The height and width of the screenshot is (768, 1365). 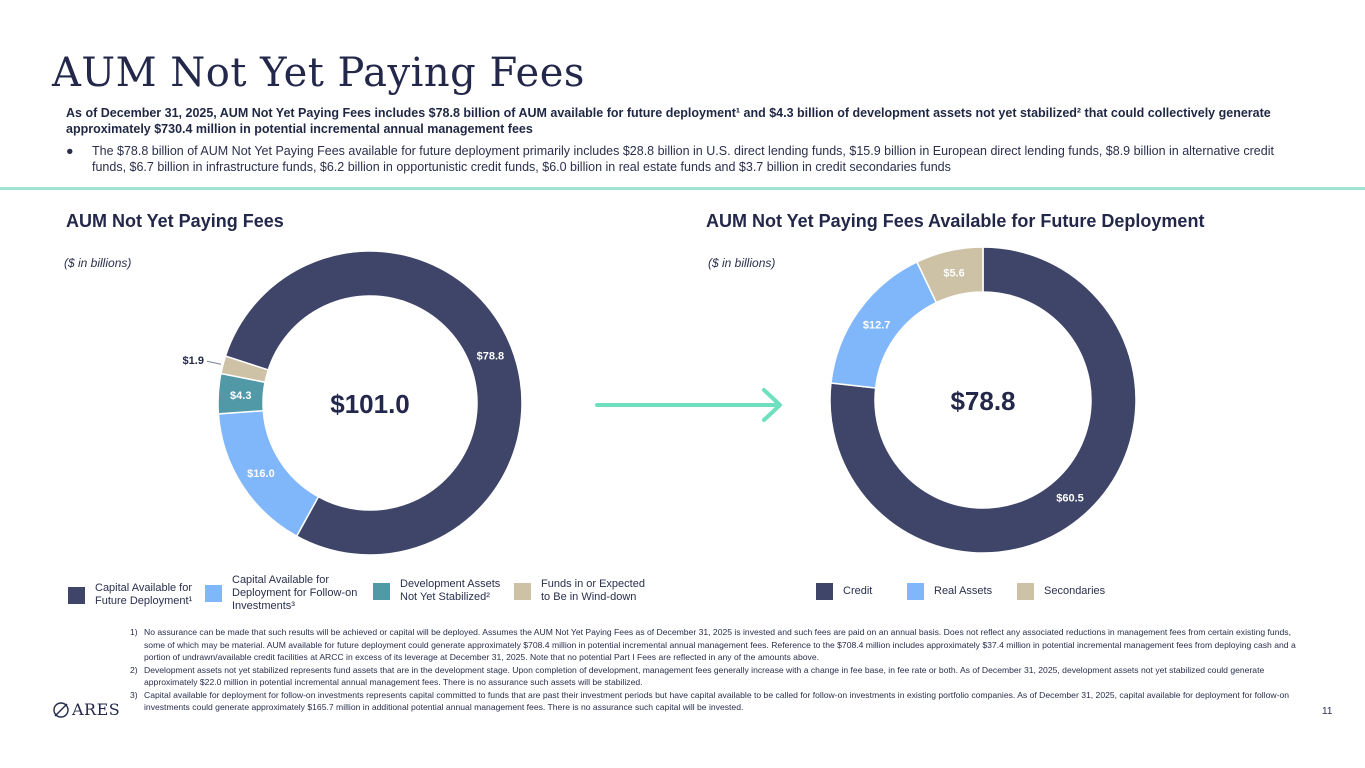 What do you see at coordinates (1327, 711) in the screenshot?
I see `page-number: 11` at bounding box center [1327, 711].